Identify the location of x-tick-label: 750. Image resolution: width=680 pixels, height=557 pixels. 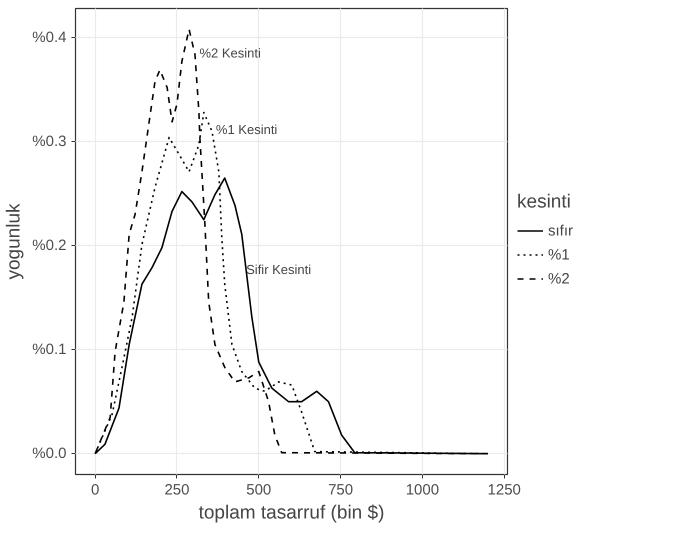
(341, 490).